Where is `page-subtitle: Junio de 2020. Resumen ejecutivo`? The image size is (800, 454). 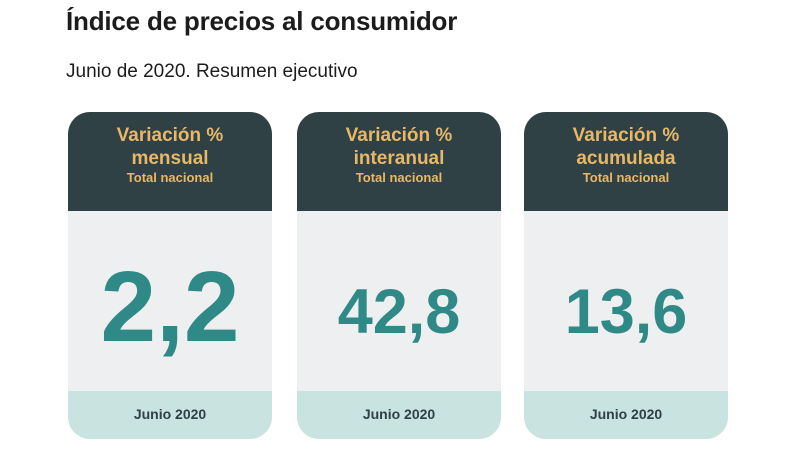 page-subtitle: Junio de 2020. Resumen ejecutivo is located at coordinates (212, 71).